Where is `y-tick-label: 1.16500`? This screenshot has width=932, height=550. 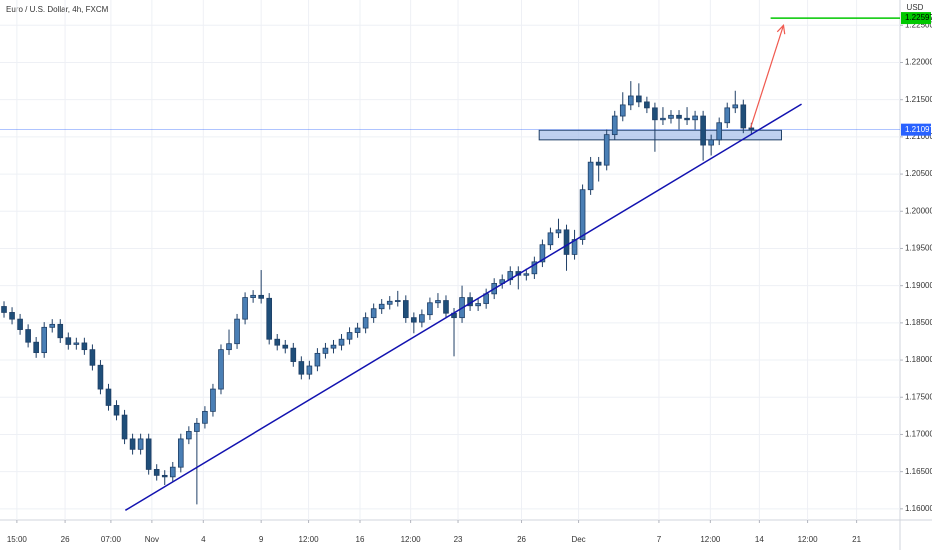
y-tick-label: 1.16500 is located at coordinates (918, 471).